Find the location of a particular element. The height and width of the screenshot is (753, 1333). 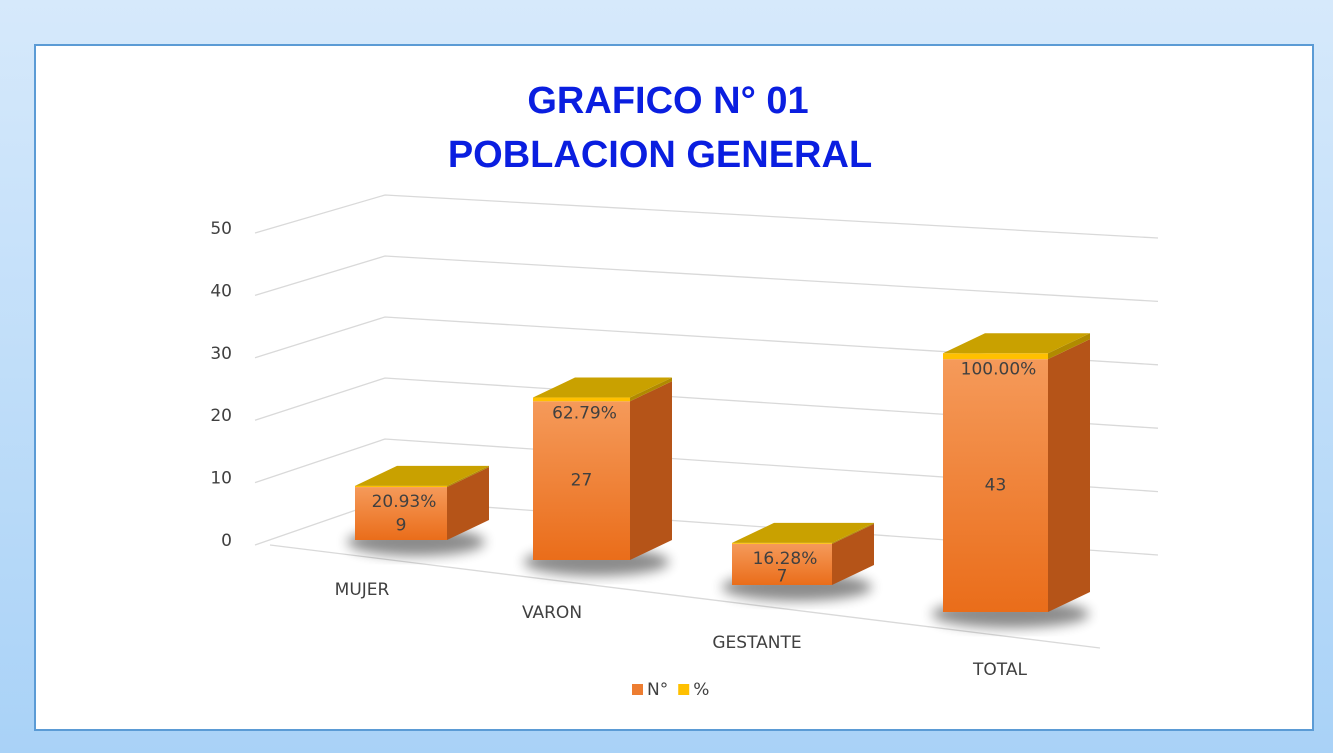

data-label: 20.93% is located at coordinates (404, 502).